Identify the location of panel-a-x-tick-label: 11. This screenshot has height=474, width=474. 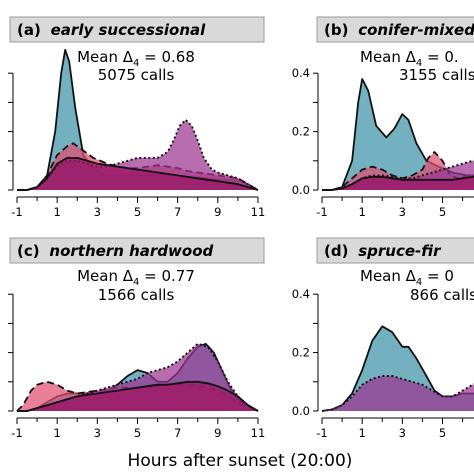
(258, 212).